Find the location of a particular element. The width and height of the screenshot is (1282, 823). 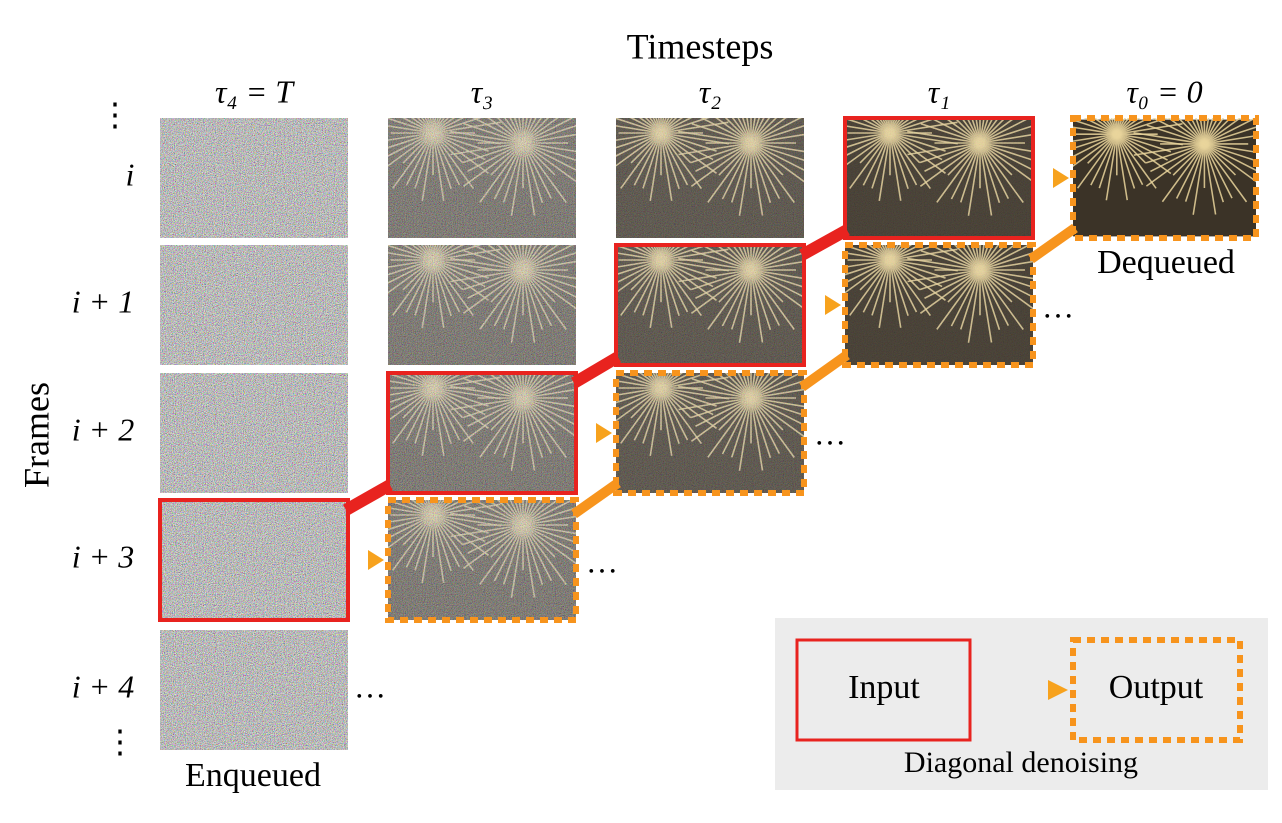

dequeued-label: Dequeued is located at coordinates (1166, 262).